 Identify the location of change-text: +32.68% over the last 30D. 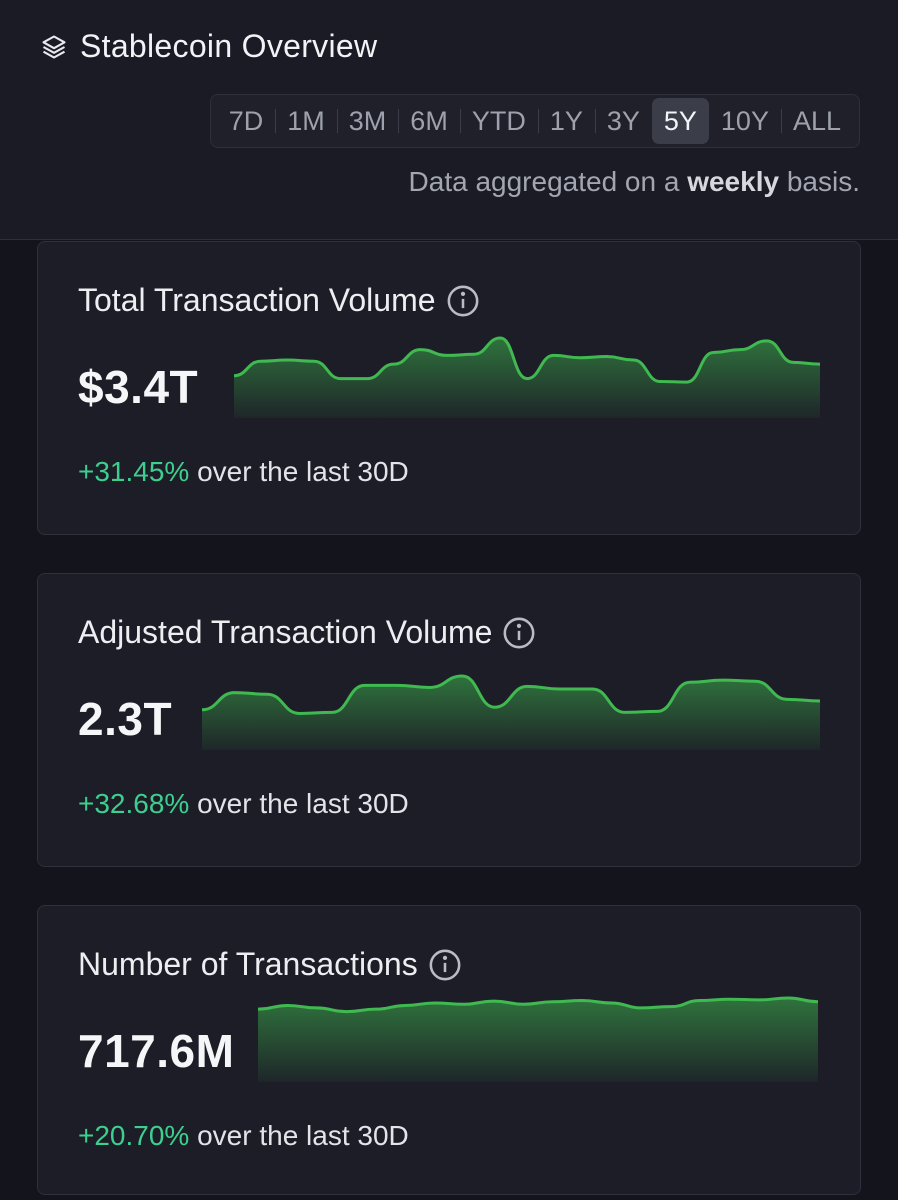
(243, 804).